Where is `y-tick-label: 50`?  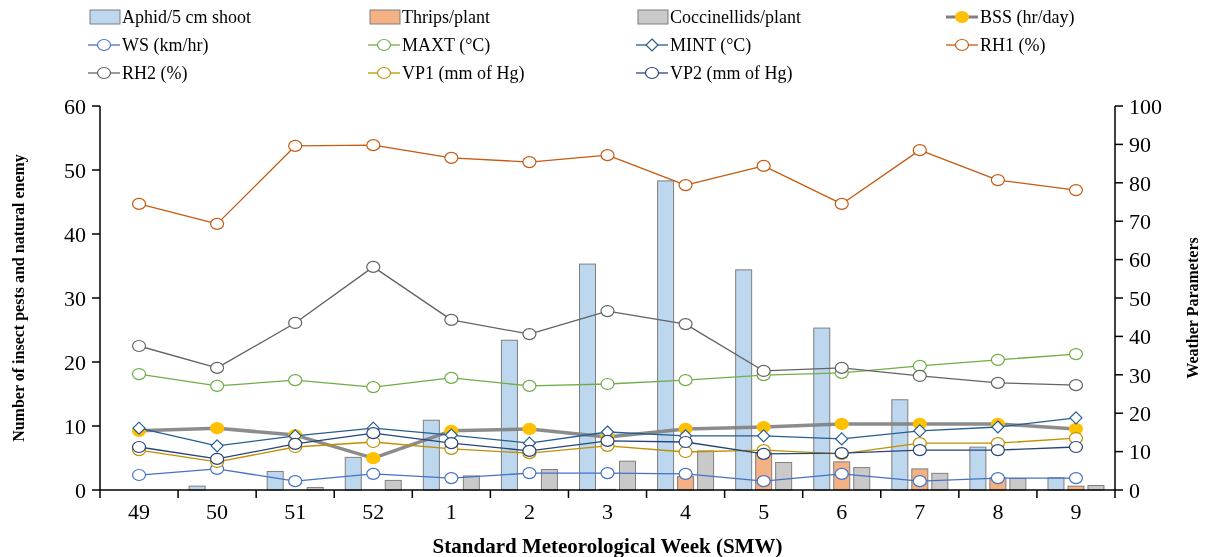
y-tick-label: 50 is located at coordinates (75, 170).